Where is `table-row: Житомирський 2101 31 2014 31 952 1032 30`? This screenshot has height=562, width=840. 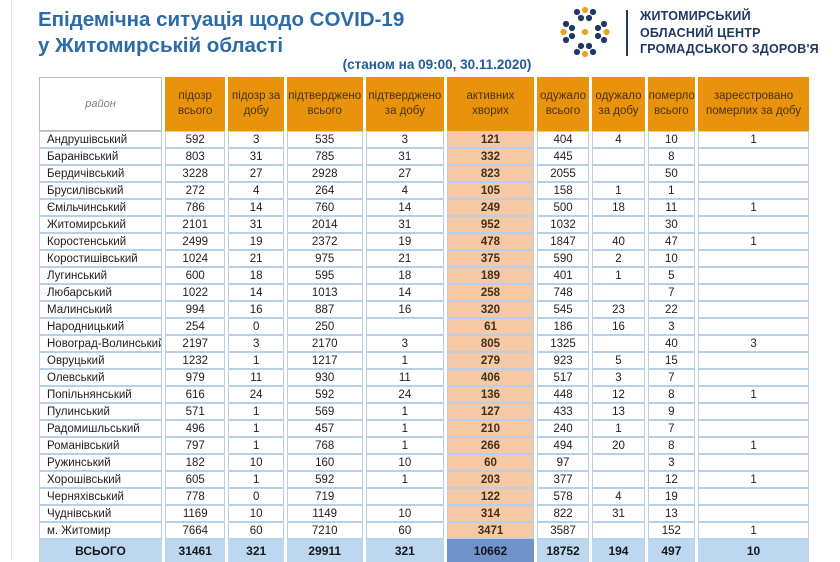 table-row: Житомирський 2101 31 2014 31 952 1032 30 is located at coordinates (424, 224).